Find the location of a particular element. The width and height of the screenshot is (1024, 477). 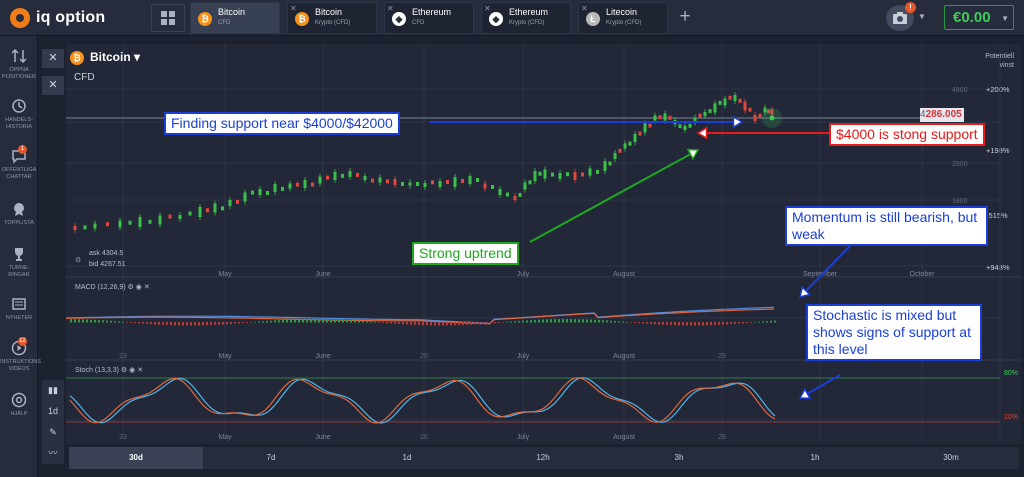

chevron-down-icon: ▼ is located at coordinates (922, 16).